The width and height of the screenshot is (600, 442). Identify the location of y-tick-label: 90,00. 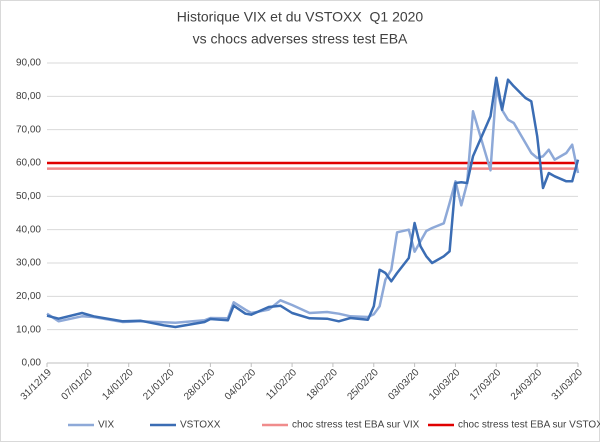
(28, 63).